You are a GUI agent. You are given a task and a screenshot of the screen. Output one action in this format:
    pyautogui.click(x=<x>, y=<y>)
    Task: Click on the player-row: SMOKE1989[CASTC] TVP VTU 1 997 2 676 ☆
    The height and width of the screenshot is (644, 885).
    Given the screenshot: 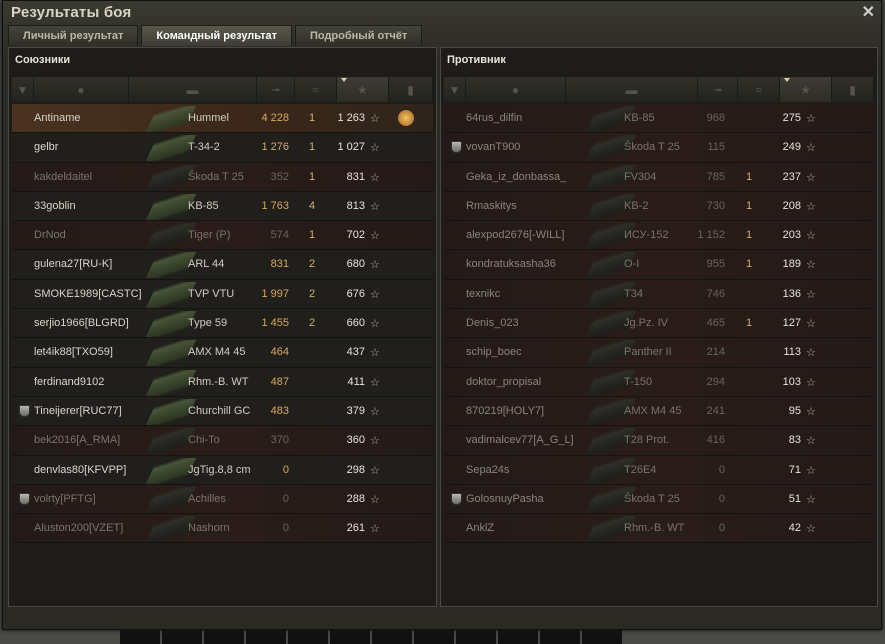 What is the action you would take?
    pyautogui.click(x=222, y=294)
    